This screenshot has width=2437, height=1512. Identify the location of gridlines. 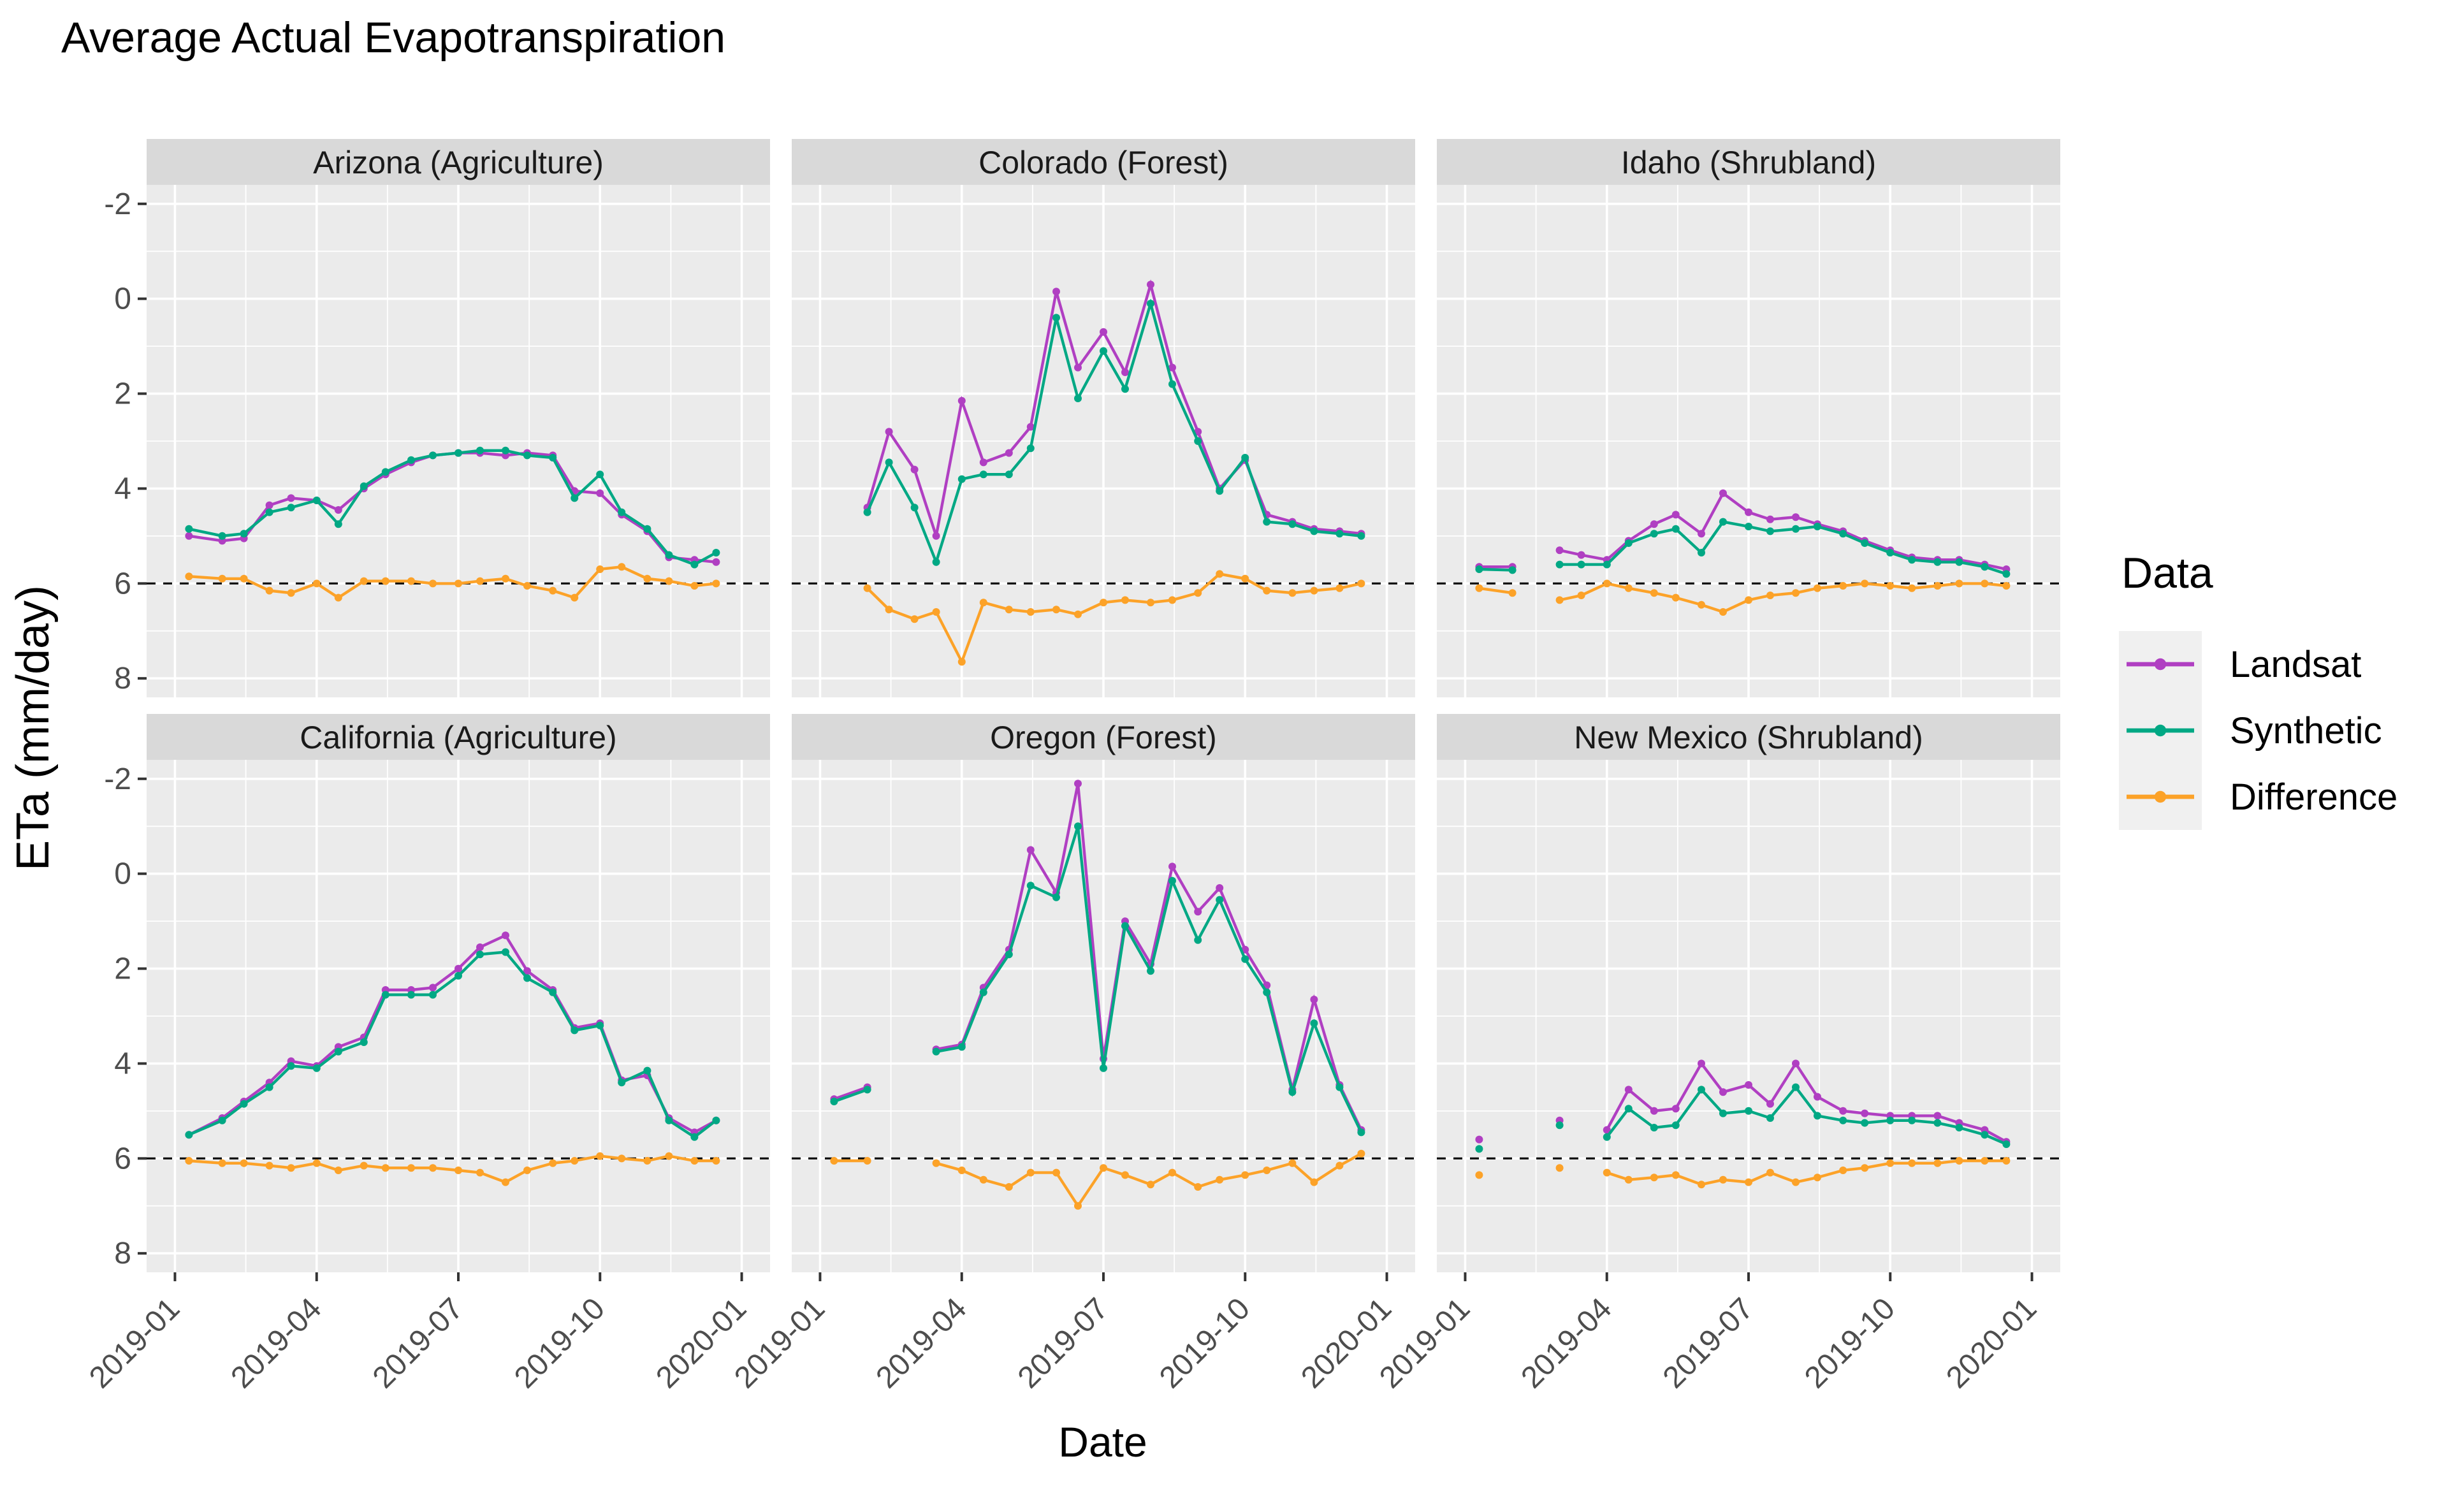
(1749, 441).